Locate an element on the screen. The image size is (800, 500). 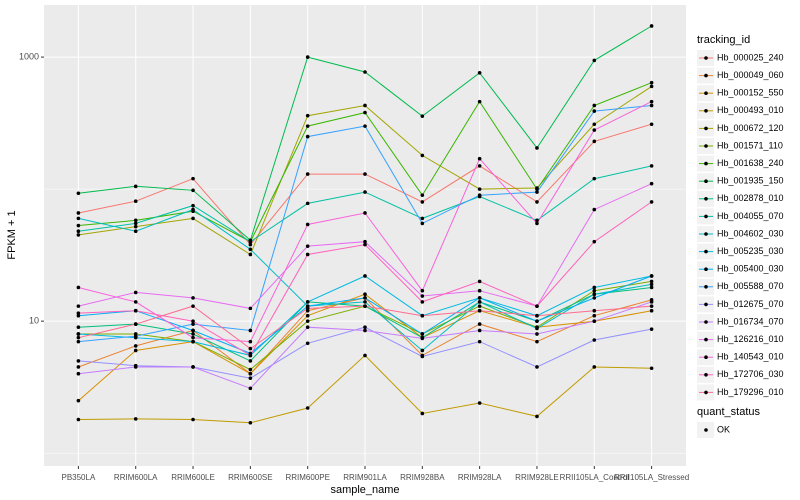
x-tick-label: RRIM928BA is located at coordinates (422, 477).